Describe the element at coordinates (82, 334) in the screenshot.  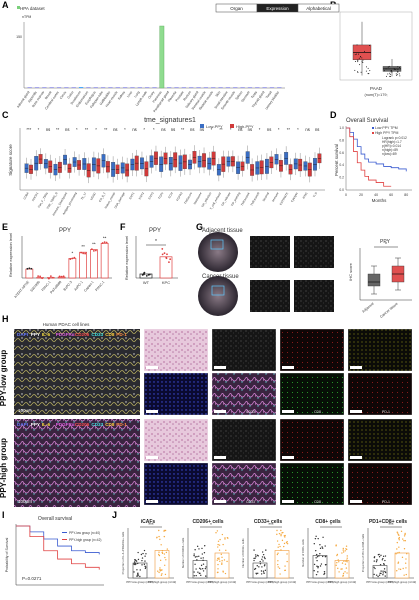
I see `h-marker-label: CD206` at that location.